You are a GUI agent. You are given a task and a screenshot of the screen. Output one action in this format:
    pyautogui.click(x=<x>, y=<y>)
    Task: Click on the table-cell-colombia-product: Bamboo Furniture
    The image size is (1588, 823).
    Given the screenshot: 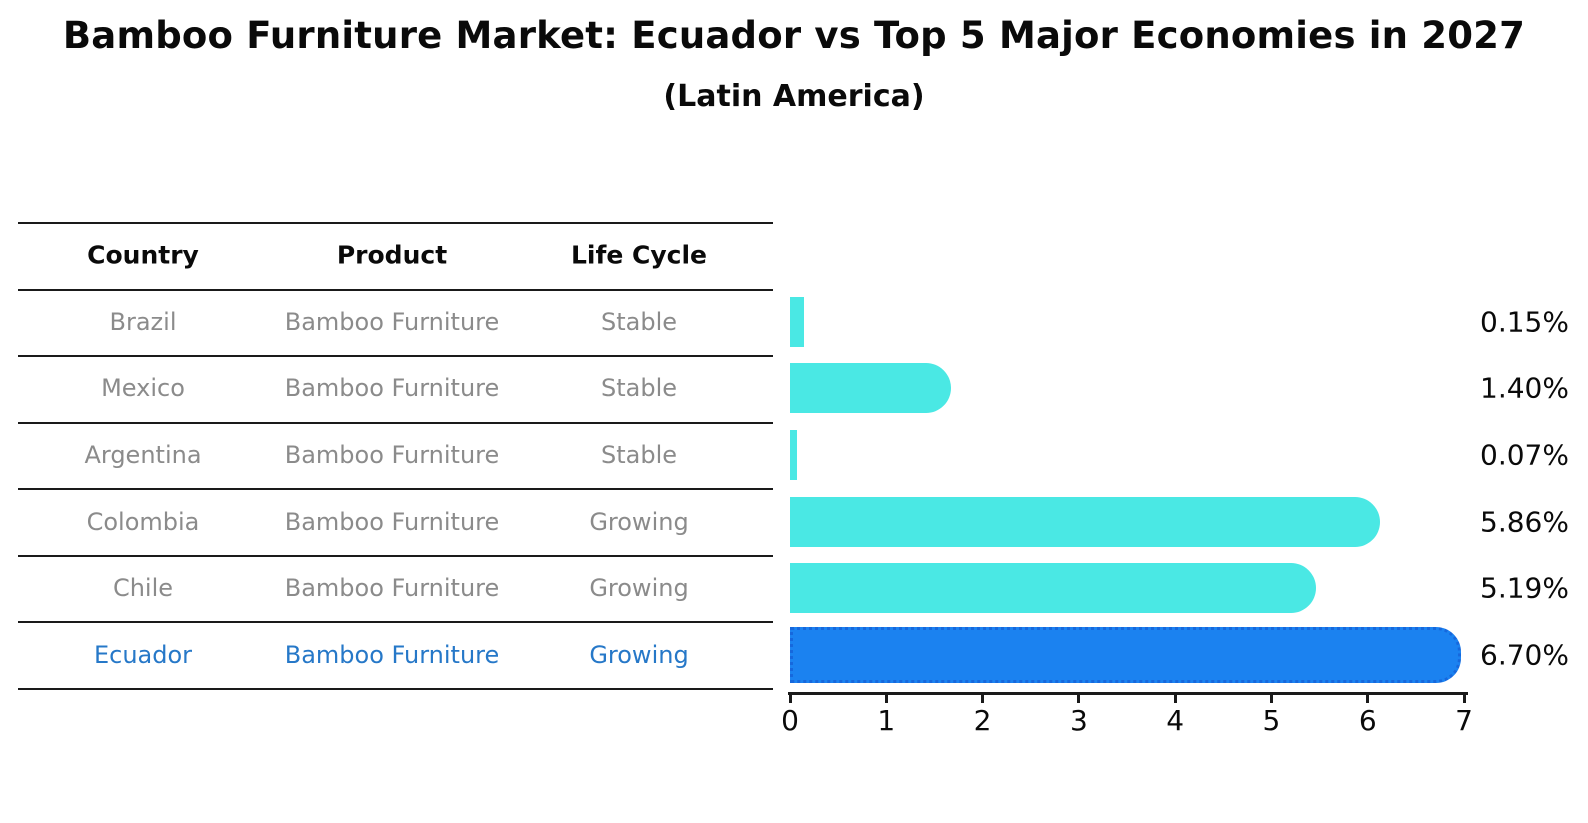 What is the action you would take?
    pyautogui.click(x=392, y=521)
    